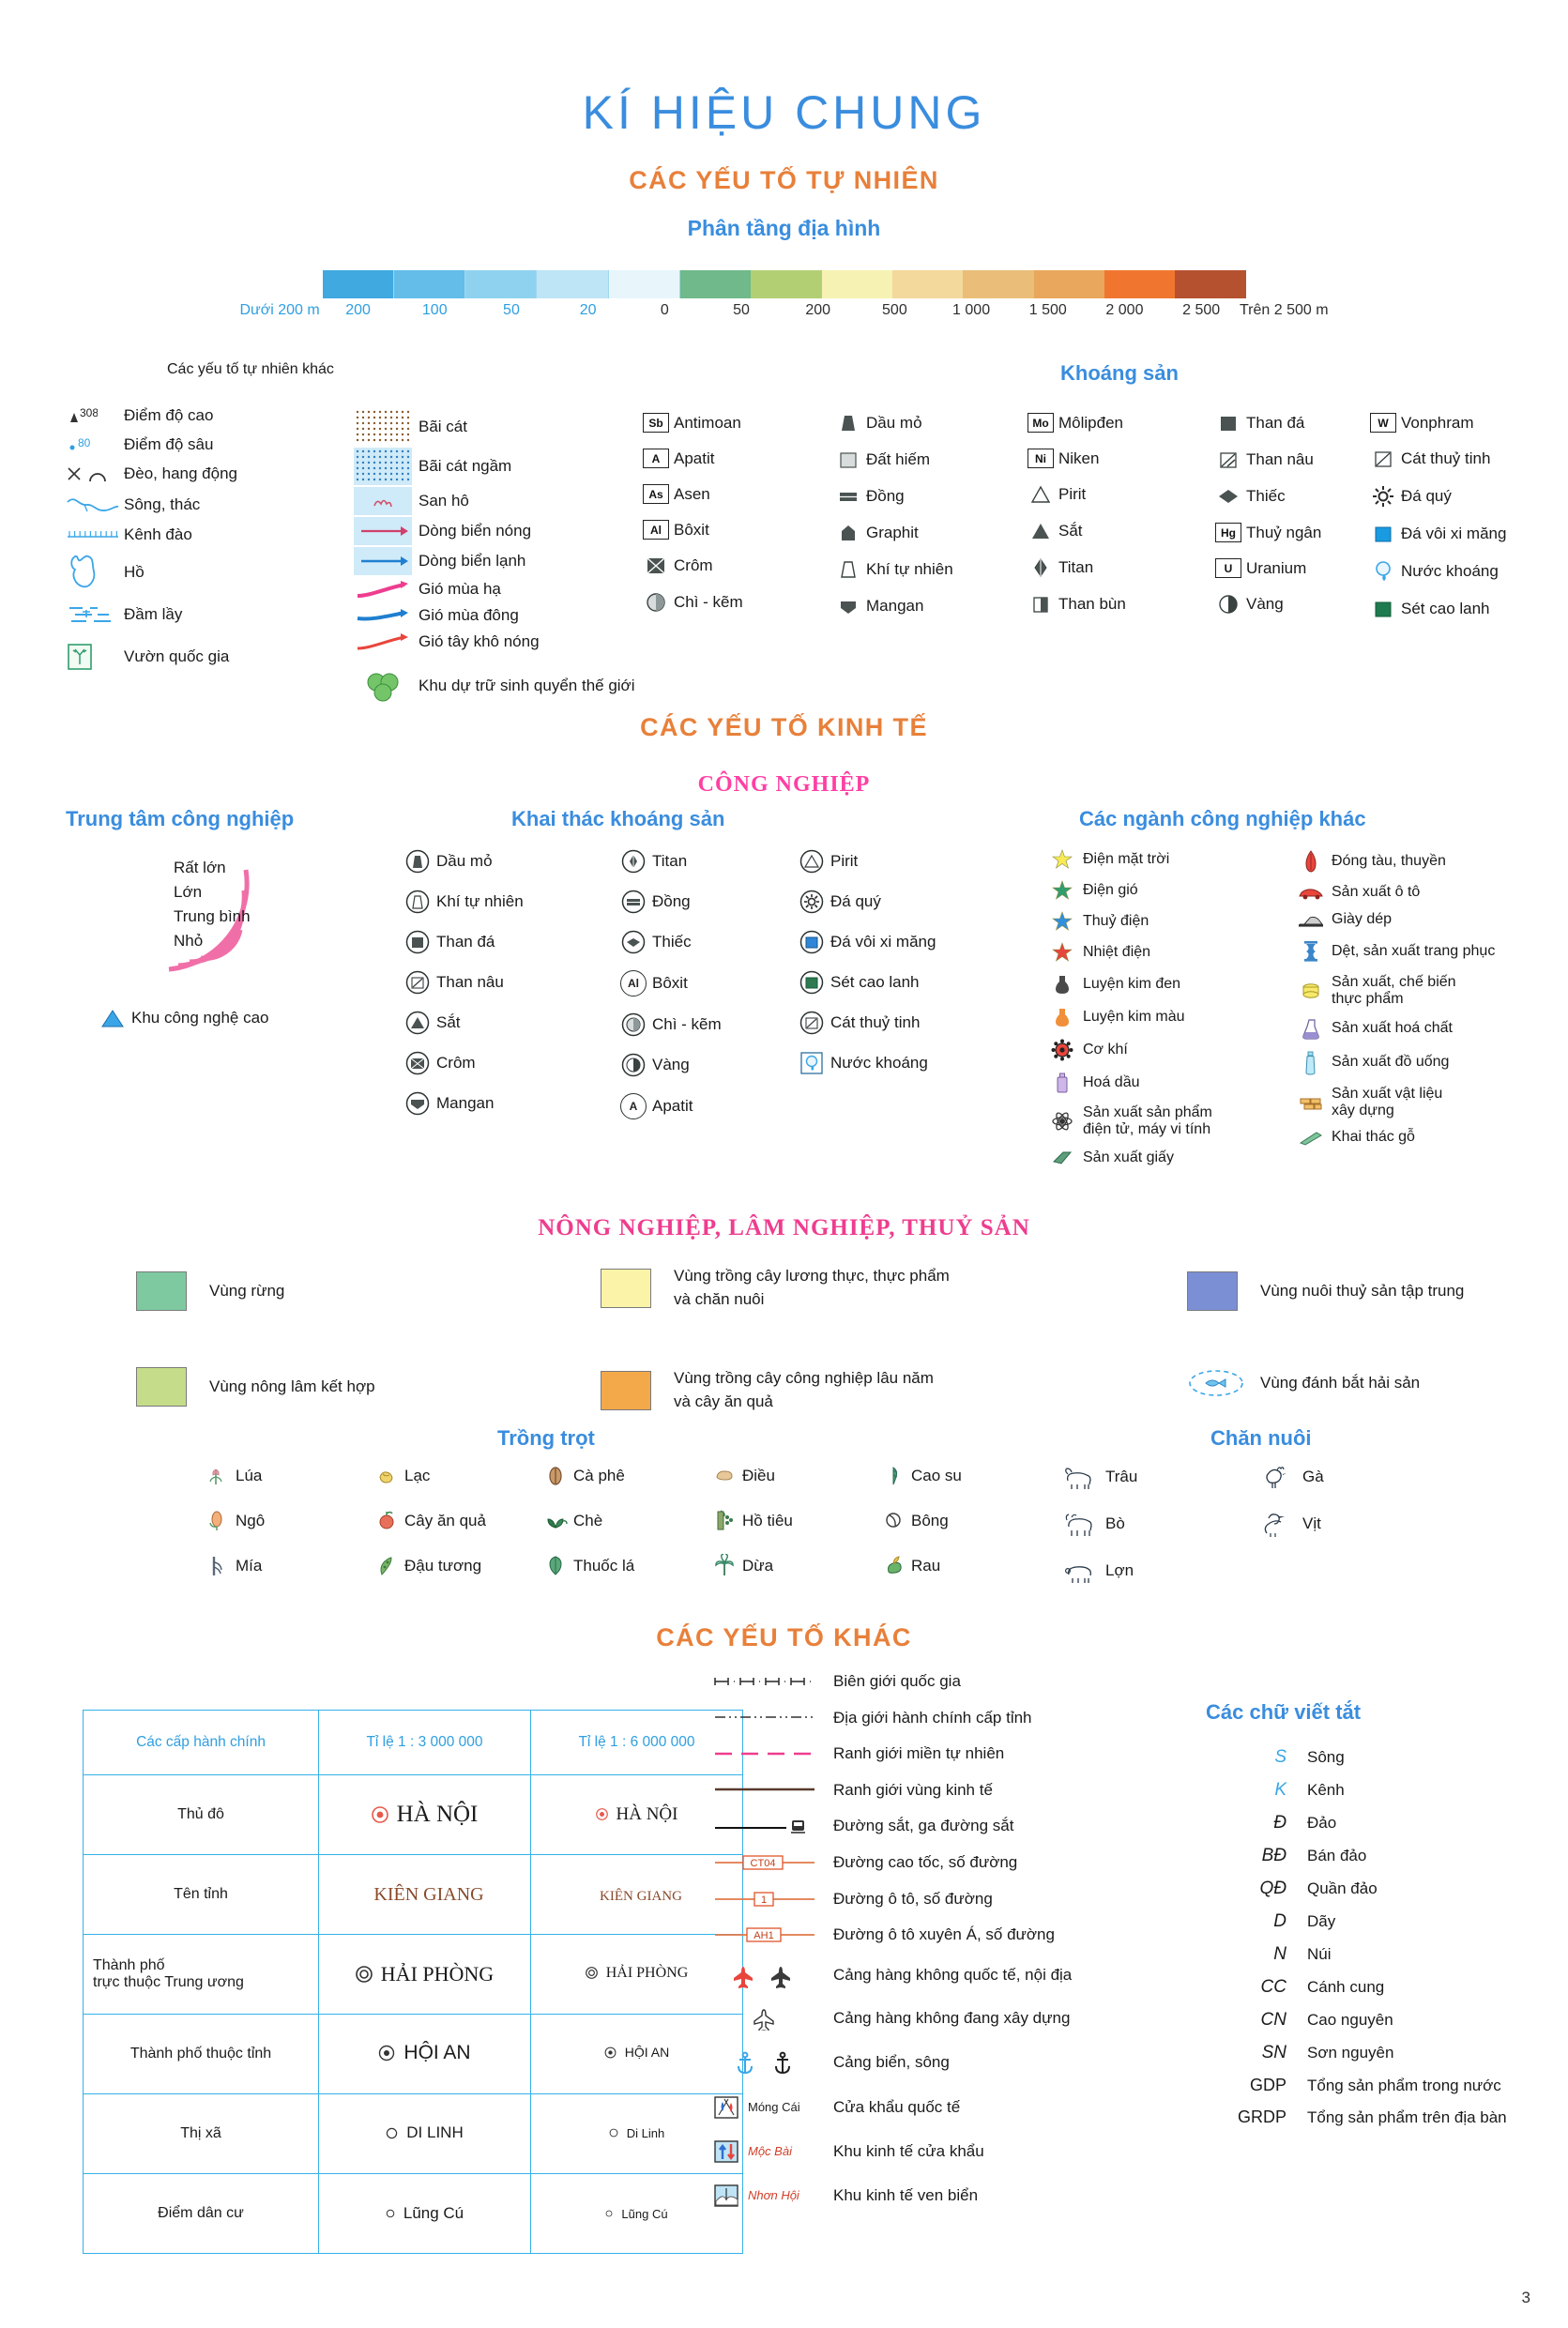  Describe the element at coordinates (390, 2214) in the screenshot. I see `settlement-marker-icon` at that location.